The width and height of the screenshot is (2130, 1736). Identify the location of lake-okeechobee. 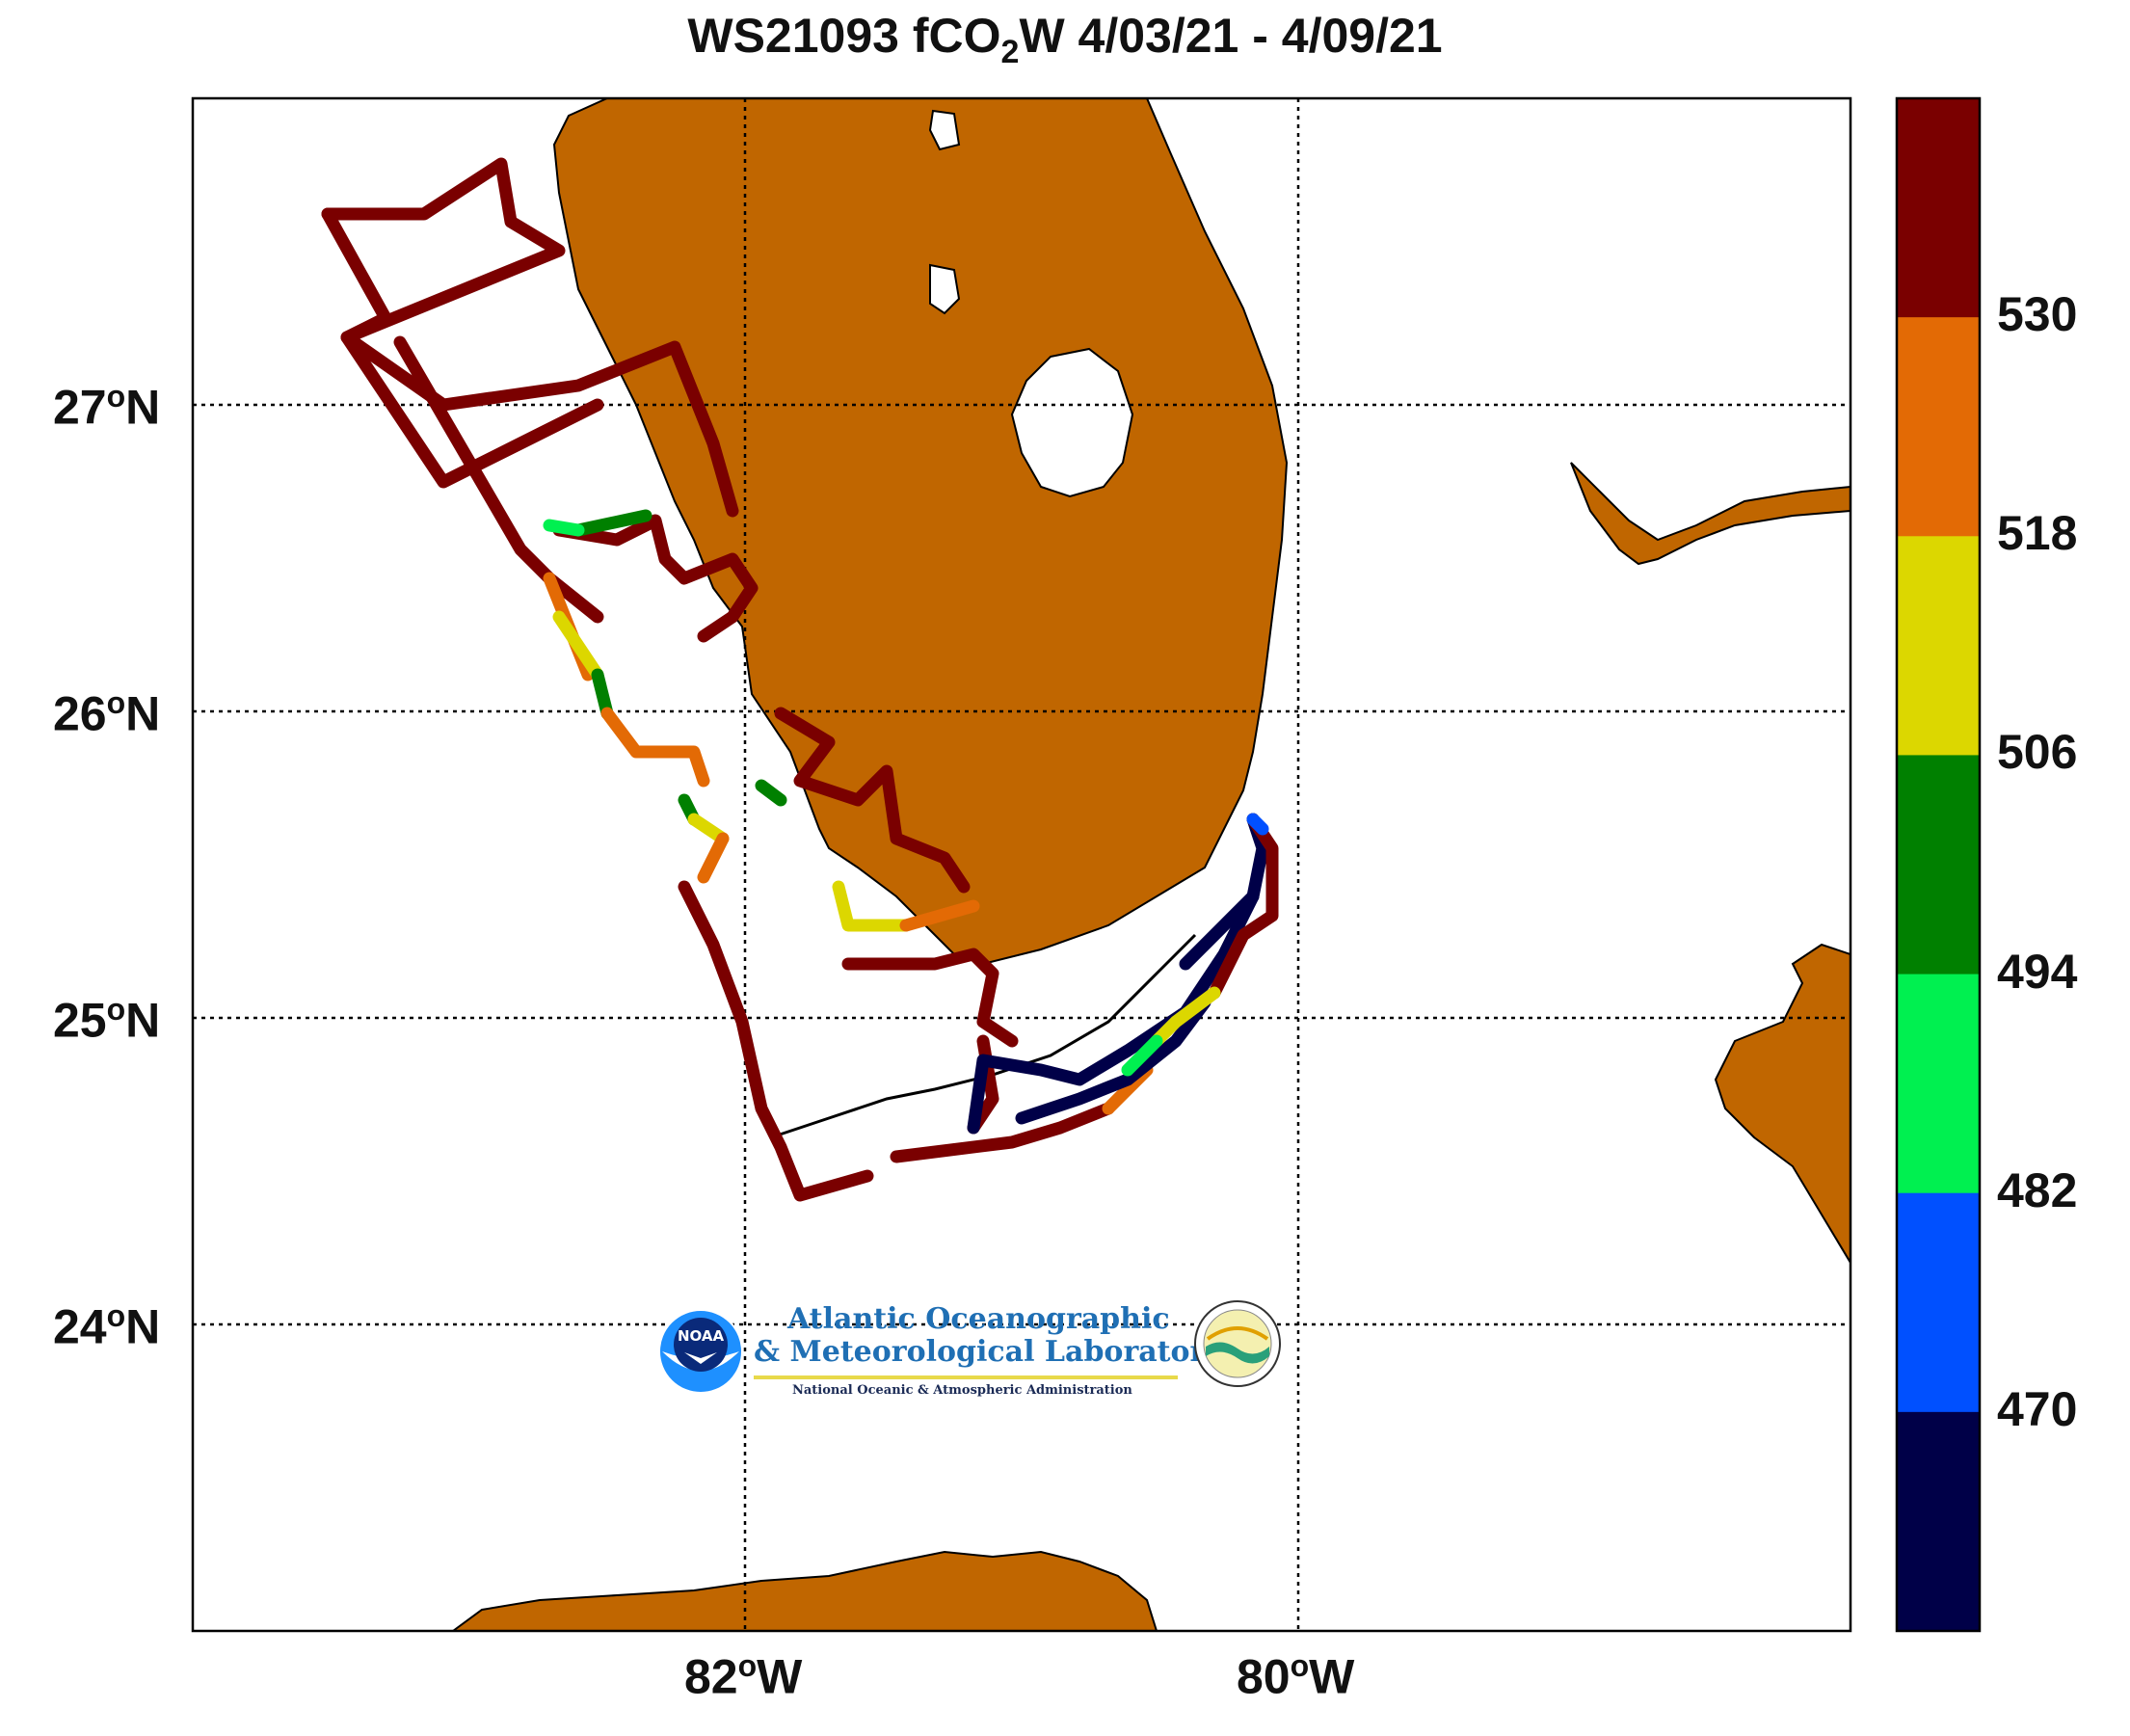
(1072, 423).